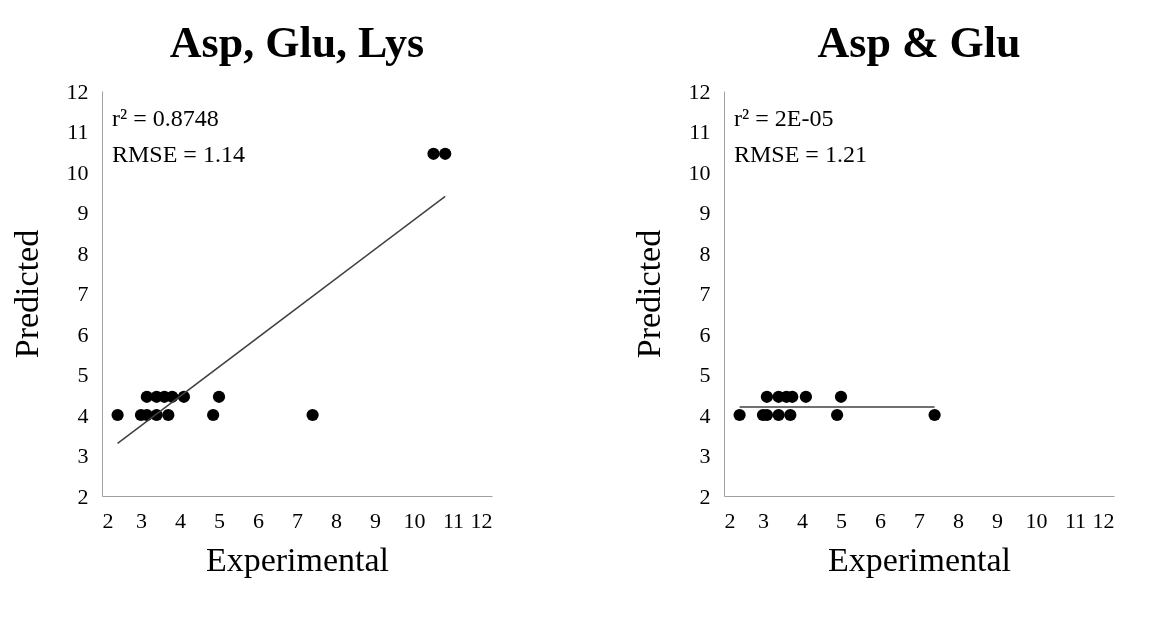 The width and height of the screenshot is (1160, 632). Describe the element at coordinates (800, 154) in the screenshot. I see `annotation: RMSE = 1.21` at that location.